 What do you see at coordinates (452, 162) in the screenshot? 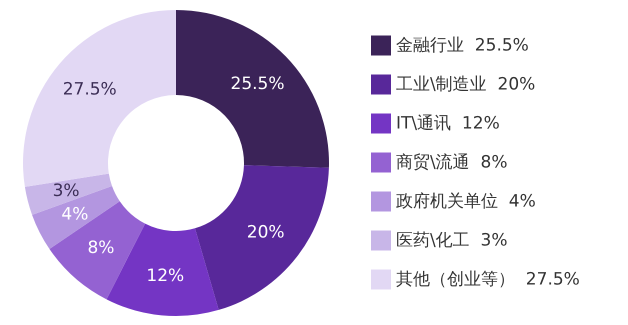
I see `legend-label: 商贸\流通 8%` at bounding box center [452, 162].